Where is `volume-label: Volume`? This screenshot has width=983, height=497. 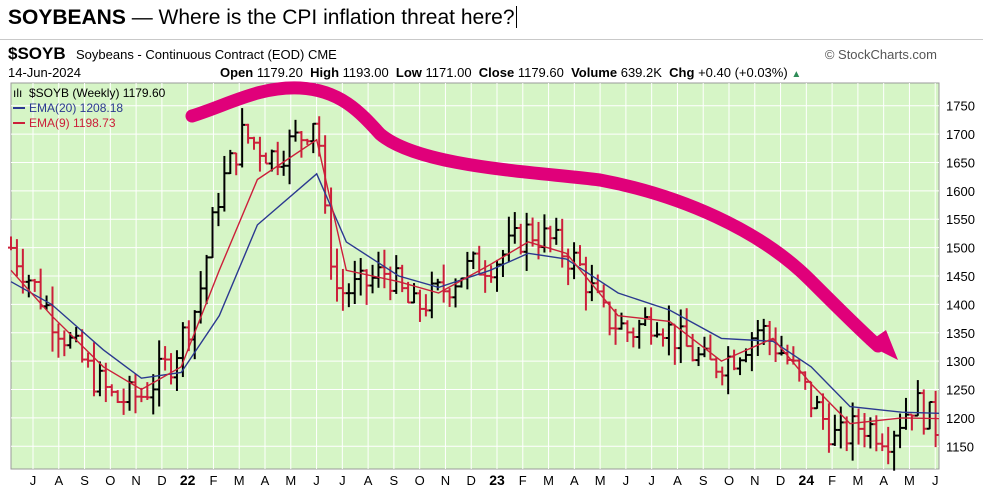 volume-label: Volume is located at coordinates (594, 72).